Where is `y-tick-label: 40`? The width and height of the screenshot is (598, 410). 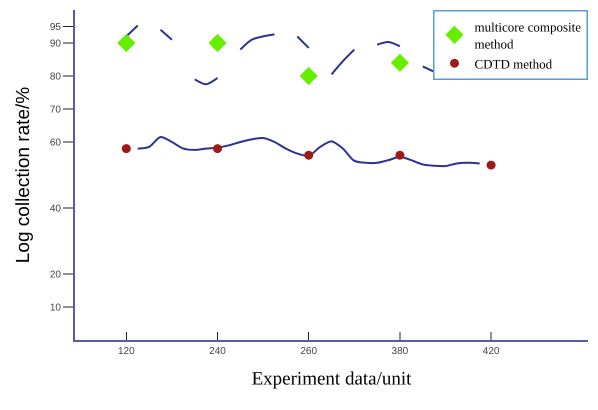 y-tick-label: 40 is located at coordinates (56, 209).